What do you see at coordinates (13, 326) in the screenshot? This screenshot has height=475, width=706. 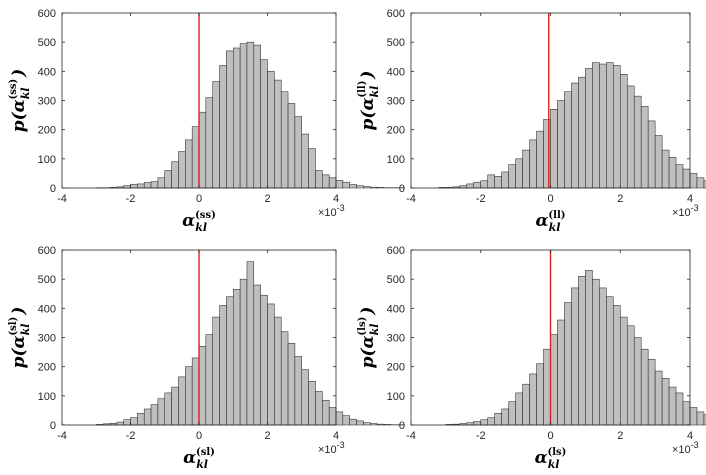 I see `y-axis-label-sup: (sl)` at bounding box center [13, 326].